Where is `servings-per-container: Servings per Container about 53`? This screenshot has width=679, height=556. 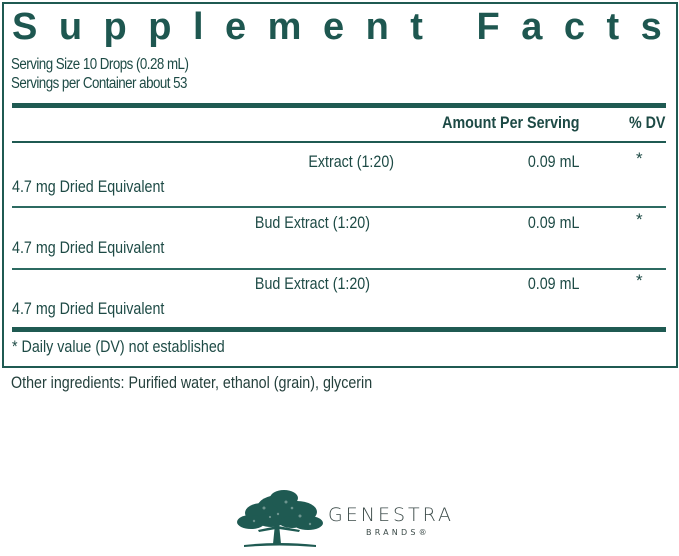
servings-per-container: Servings per Container about 53 is located at coordinates (99, 83).